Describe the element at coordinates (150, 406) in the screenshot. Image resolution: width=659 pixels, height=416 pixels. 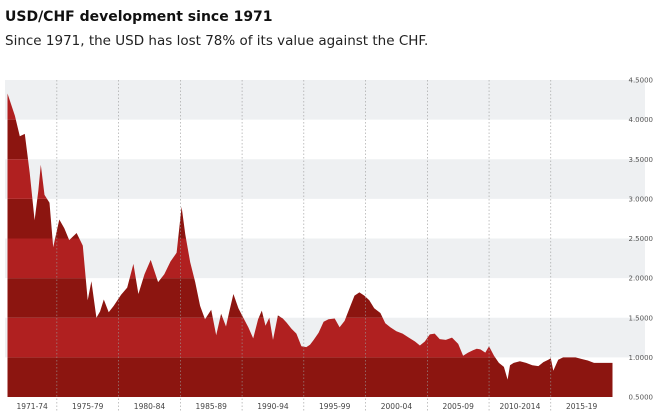
I see `x-tick-label: 1980-84` at that location.